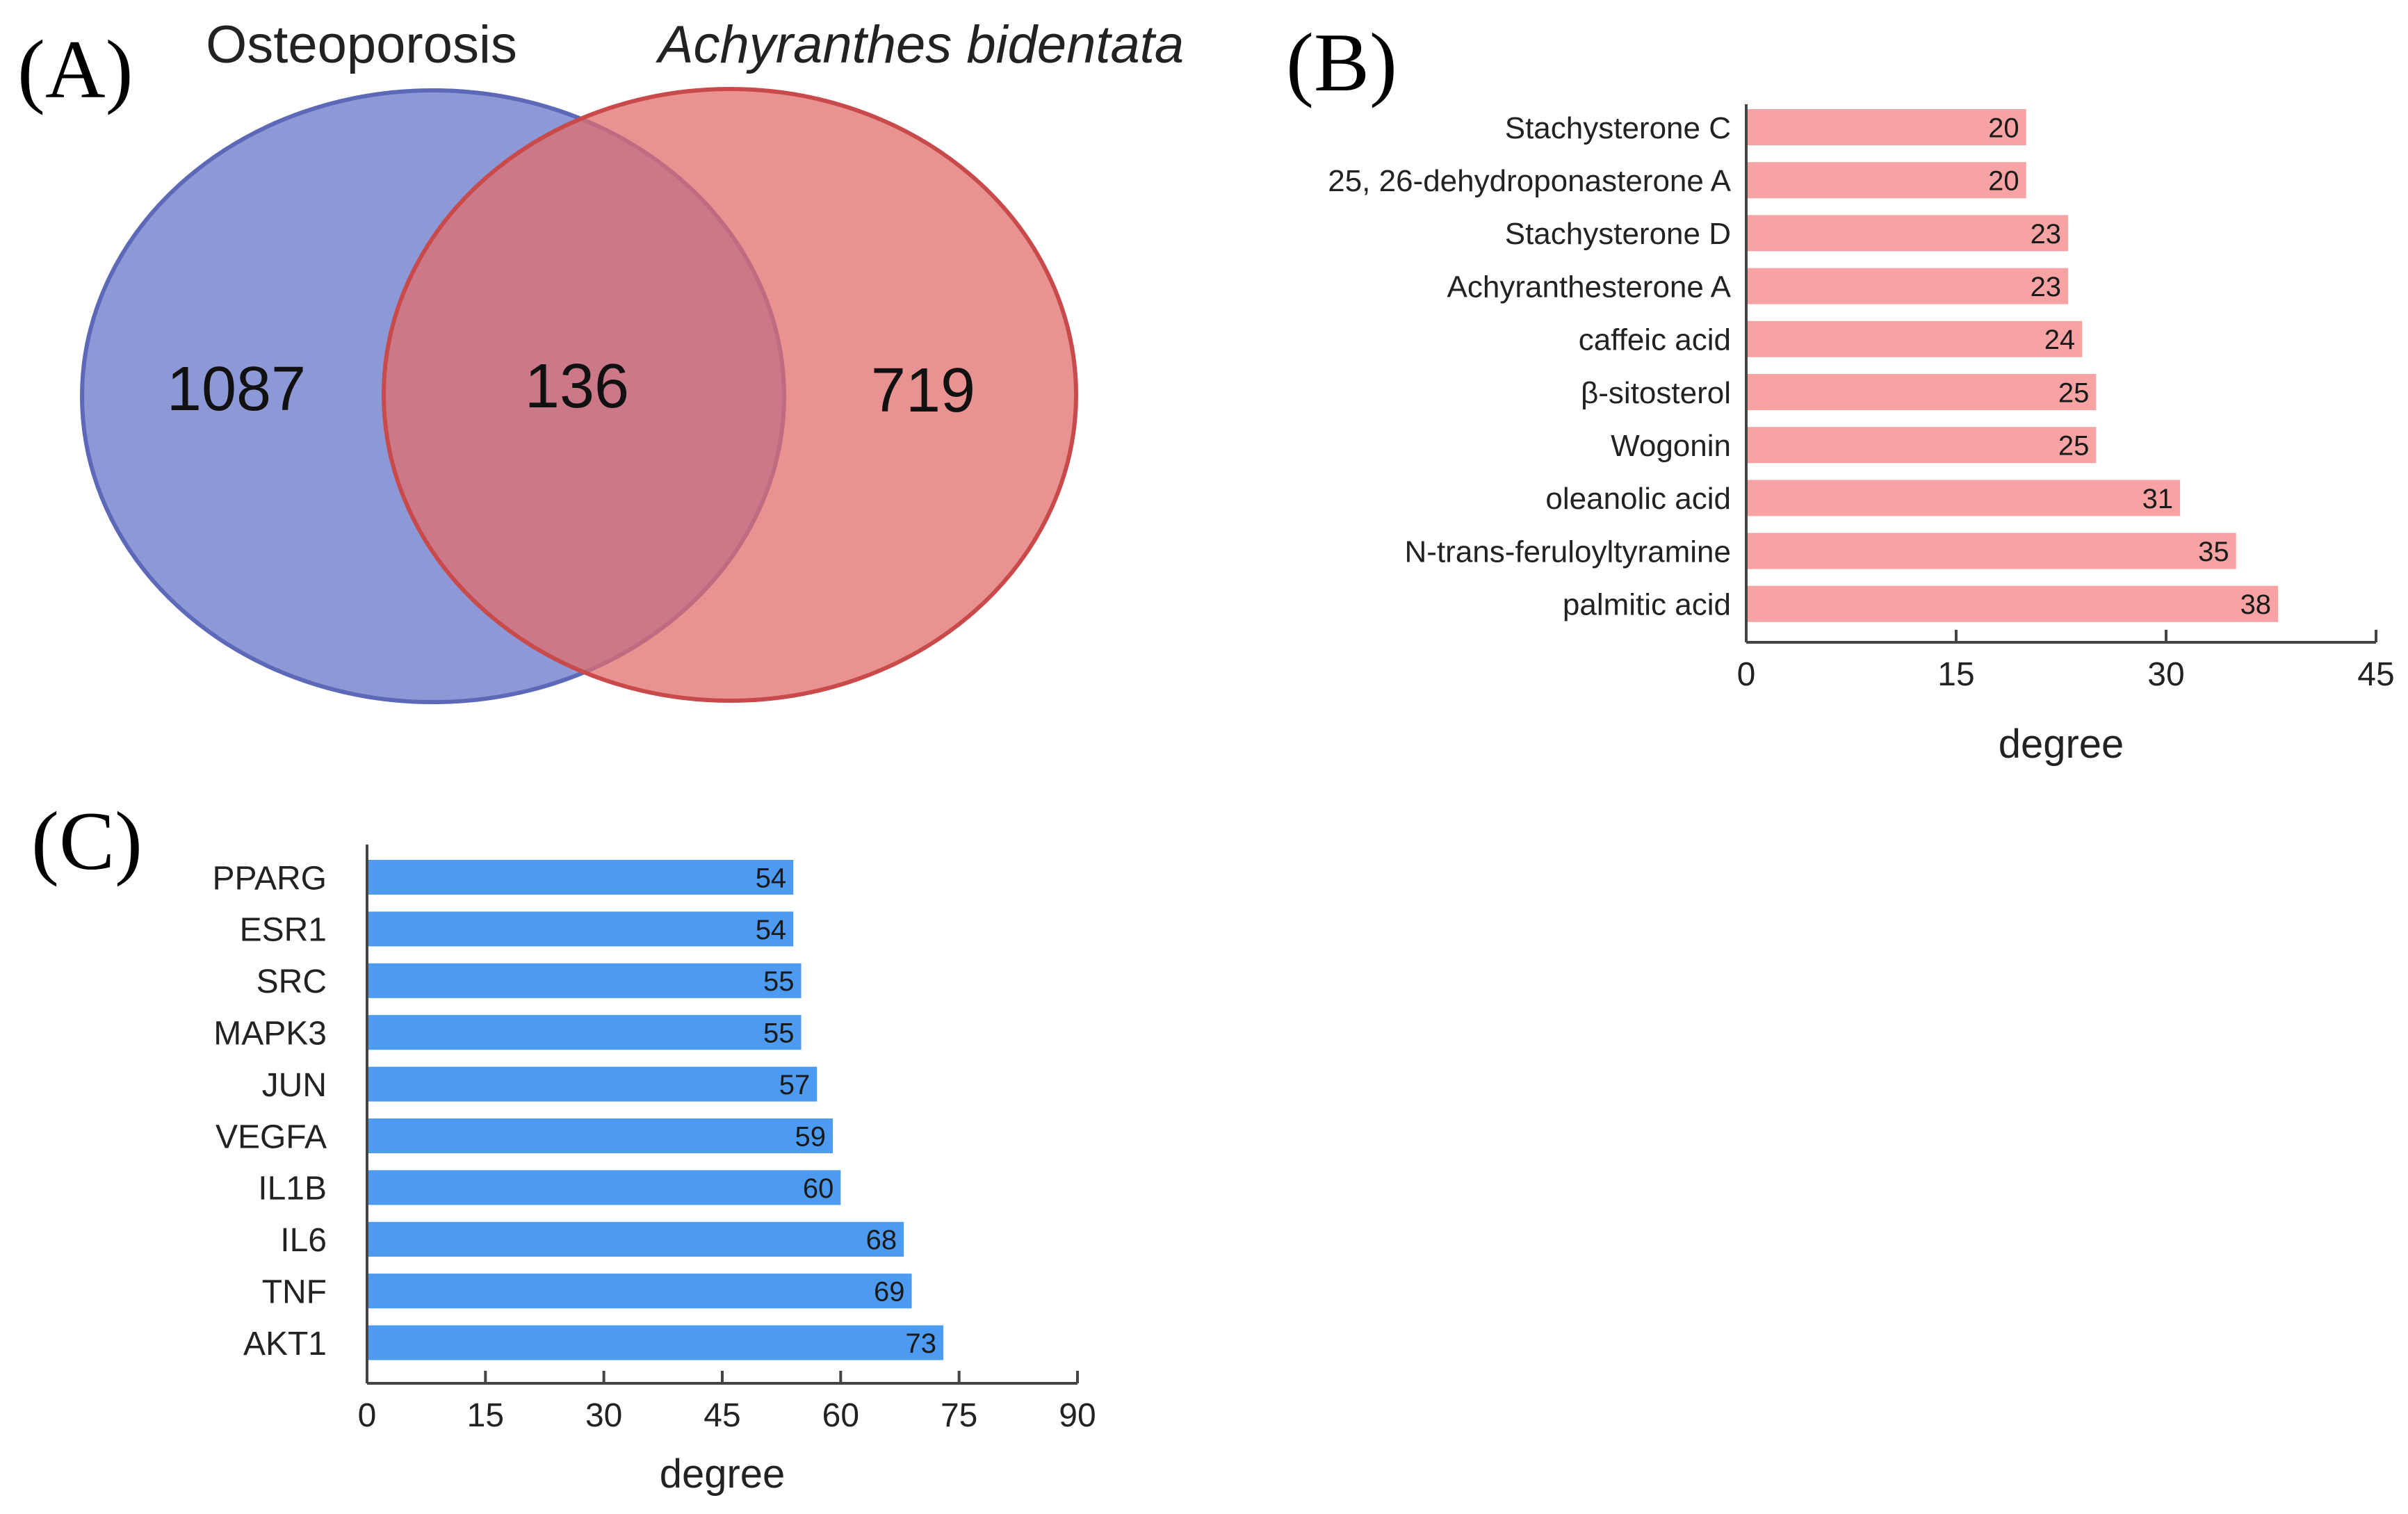  I want to click on bar-value-label: 69, so click(889, 1292).